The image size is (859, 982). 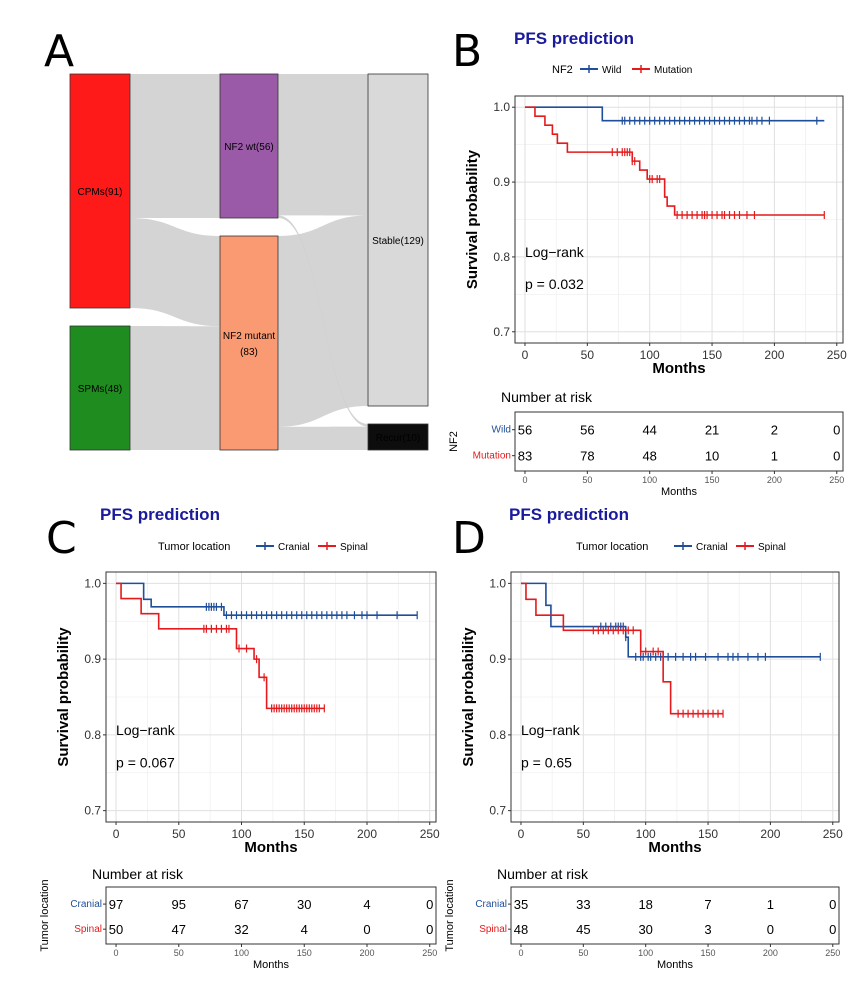 What do you see at coordinates (86, 904) in the screenshot?
I see `risk-row-label: Cranial` at bounding box center [86, 904].